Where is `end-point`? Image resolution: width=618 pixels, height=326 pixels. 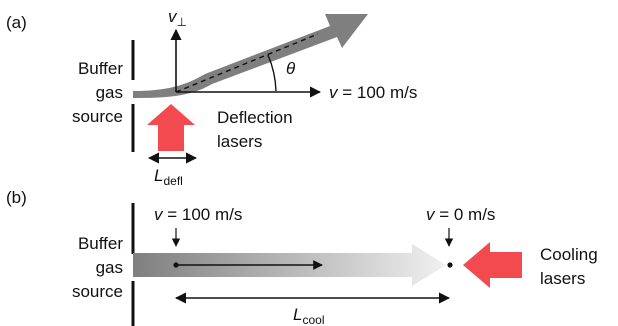
end-point is located at coordinates (450, 265).